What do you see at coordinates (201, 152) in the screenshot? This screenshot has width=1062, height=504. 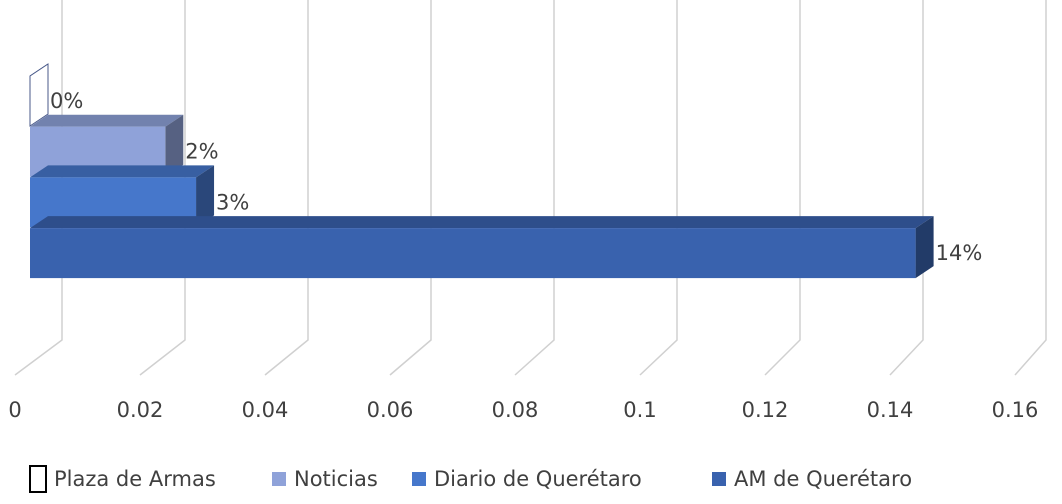 I see `data-label: 2%` at bounding box center [201, 152].